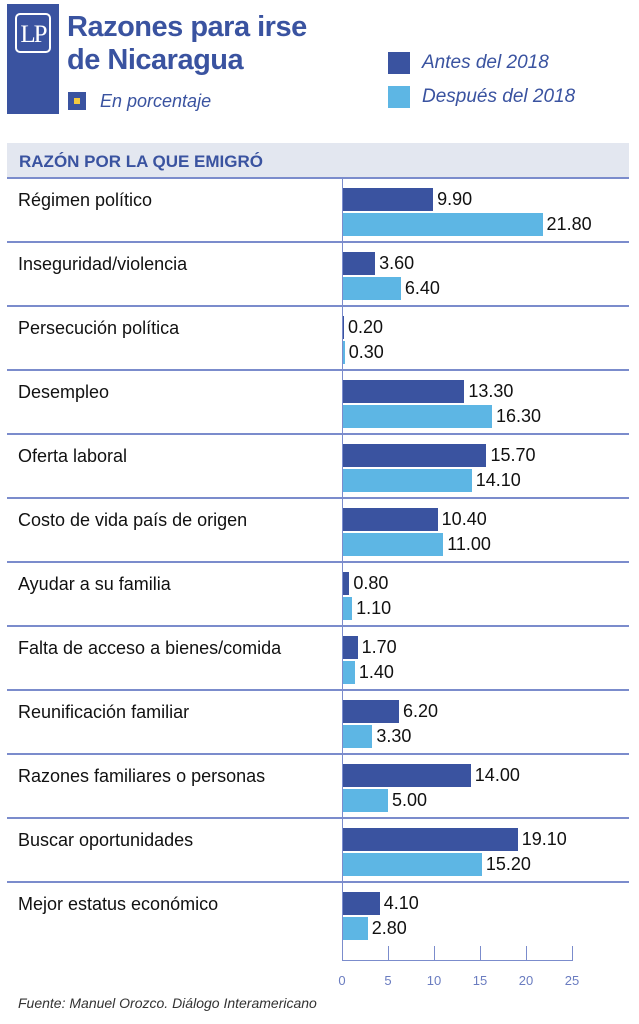 Image resolution: width=639 pixels, height=1024 pixels. Describe the element at coordinates (103, 264) in the screenshot. I see `category-label: Inseguridad/violencia` at that location.